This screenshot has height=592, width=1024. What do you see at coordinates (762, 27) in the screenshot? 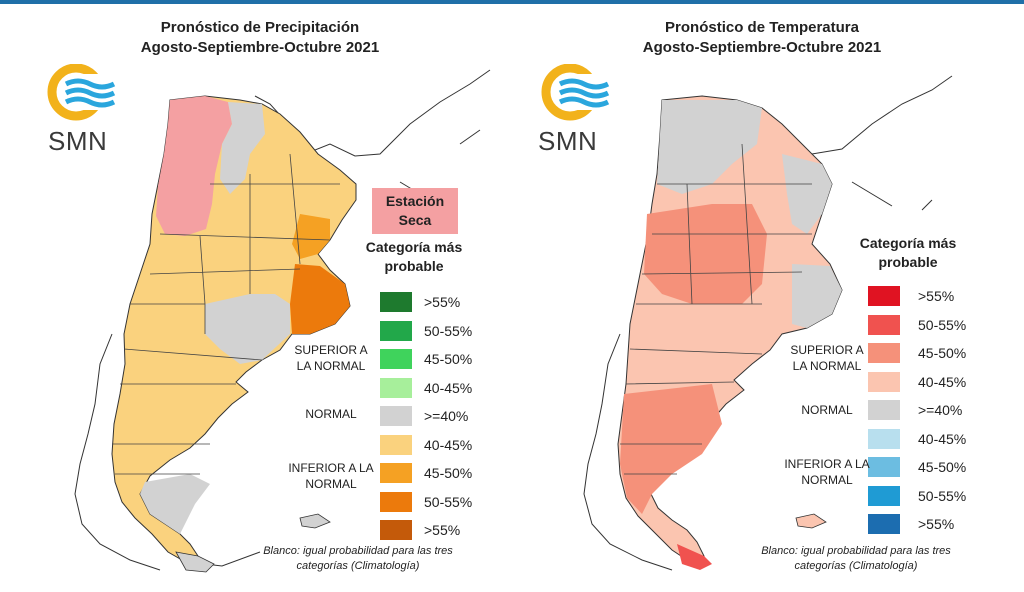
I see `title-line-1: Pronóstico de Temperatura` at bounding box center [762, 27].